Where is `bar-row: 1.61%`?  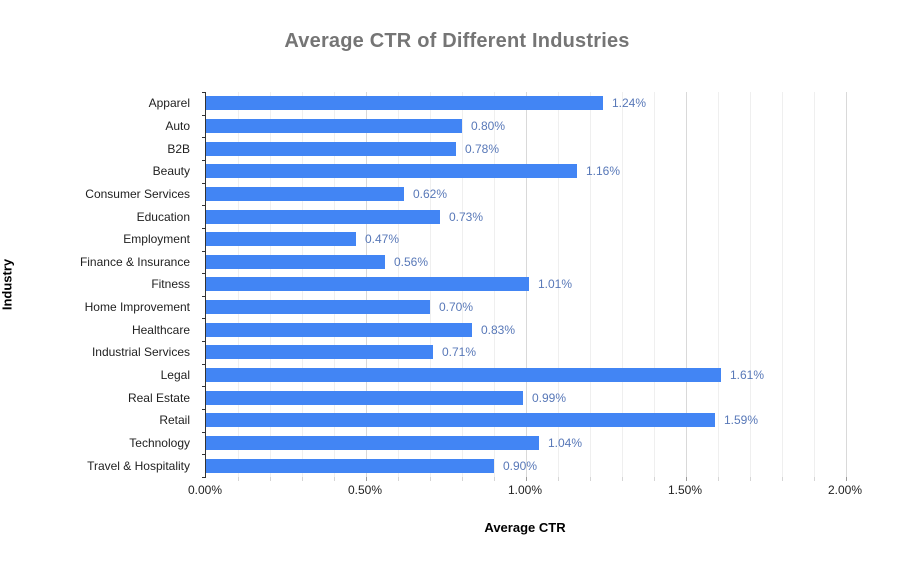 bar-row: 1.61% is located at coordinates (526, 375).